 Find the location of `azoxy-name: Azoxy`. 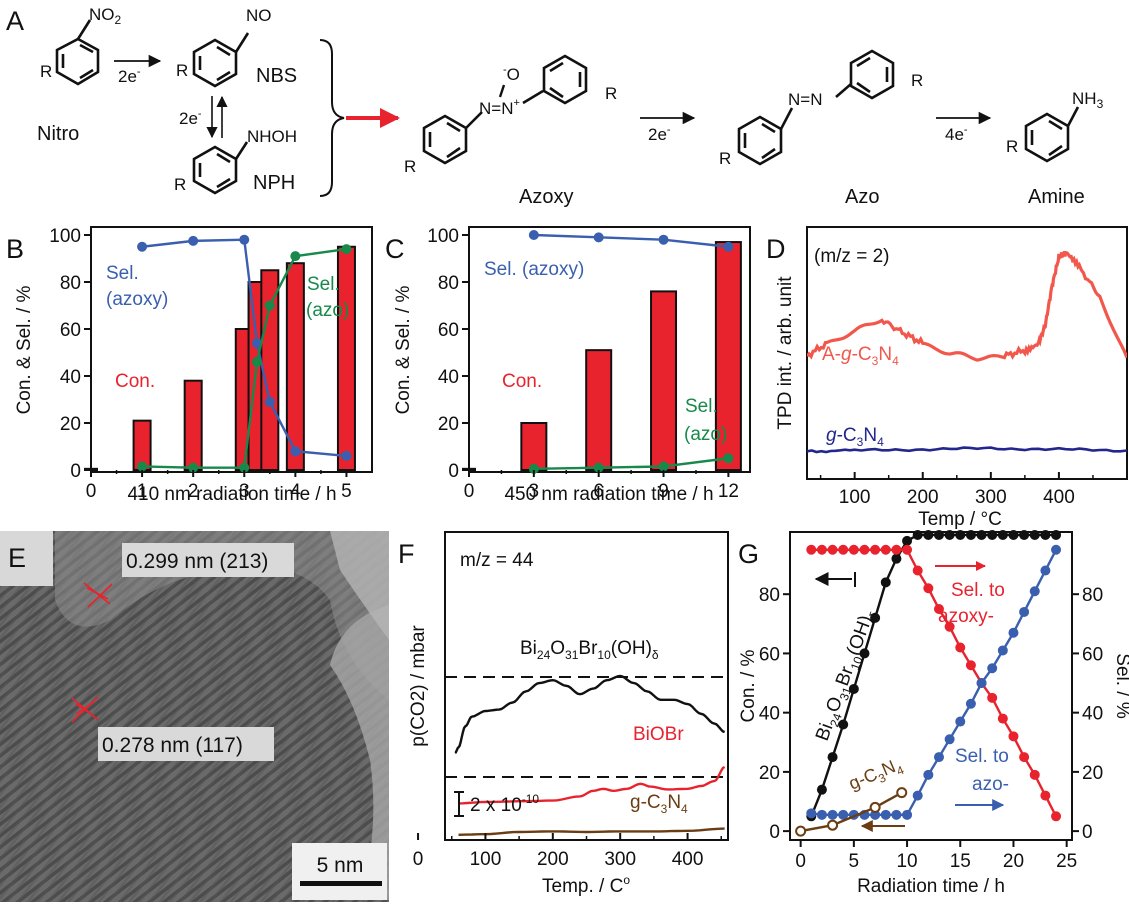

azoxy-name: Azoxy is located at coordinates (546, 197).